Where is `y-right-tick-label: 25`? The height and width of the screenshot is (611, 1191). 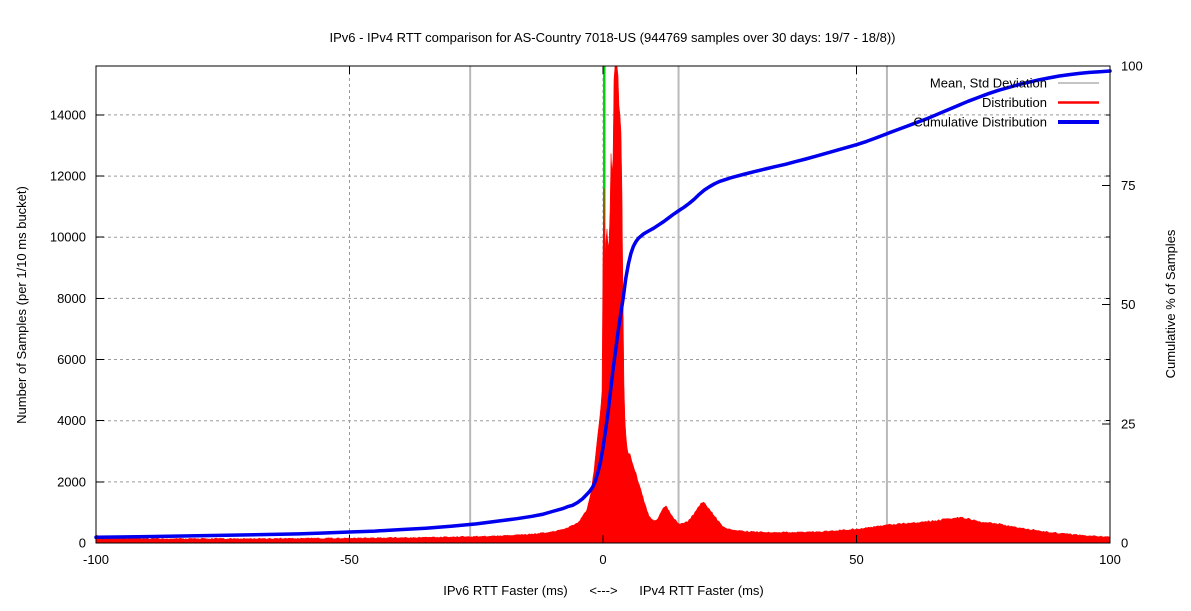 y-right-tick-label: 25 is located at coordinates (1128, 423).